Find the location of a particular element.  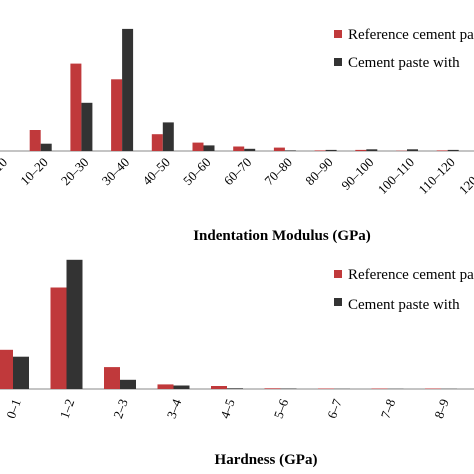

modulus-tick-label-50-60: 50–60 is located at coordinates (197, 172).